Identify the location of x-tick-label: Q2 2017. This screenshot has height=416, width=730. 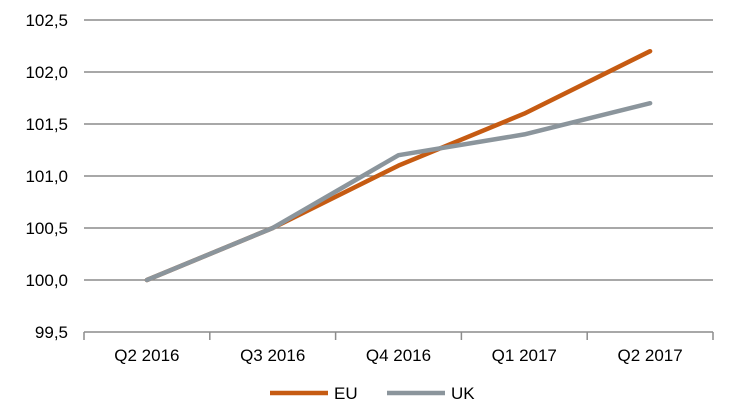
(649, 355).